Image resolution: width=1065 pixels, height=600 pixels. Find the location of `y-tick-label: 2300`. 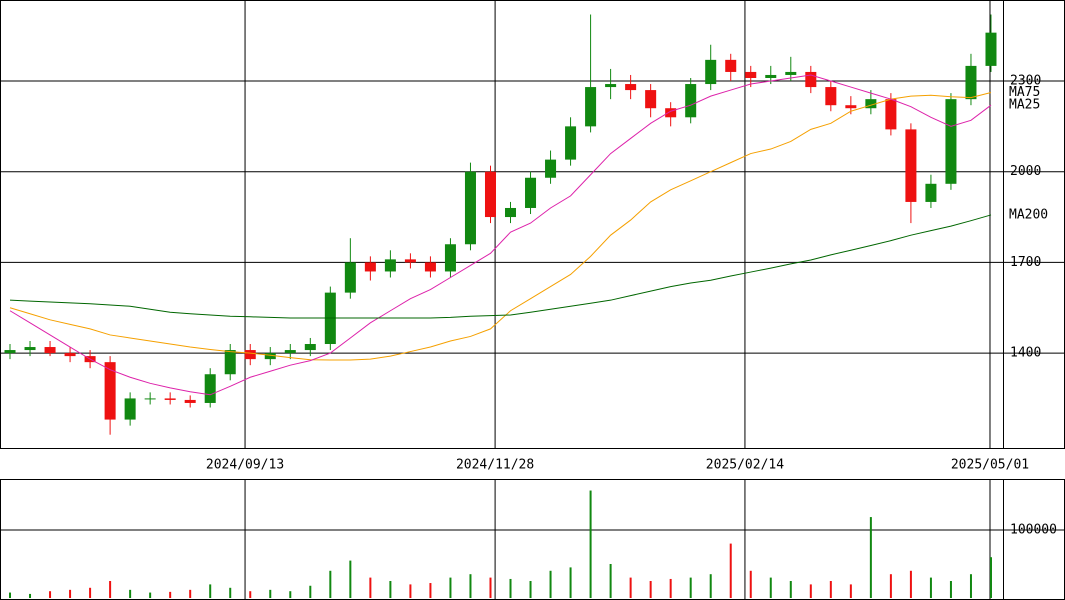

y-tick-label: 2300 is located at coordinates (1025, 81).